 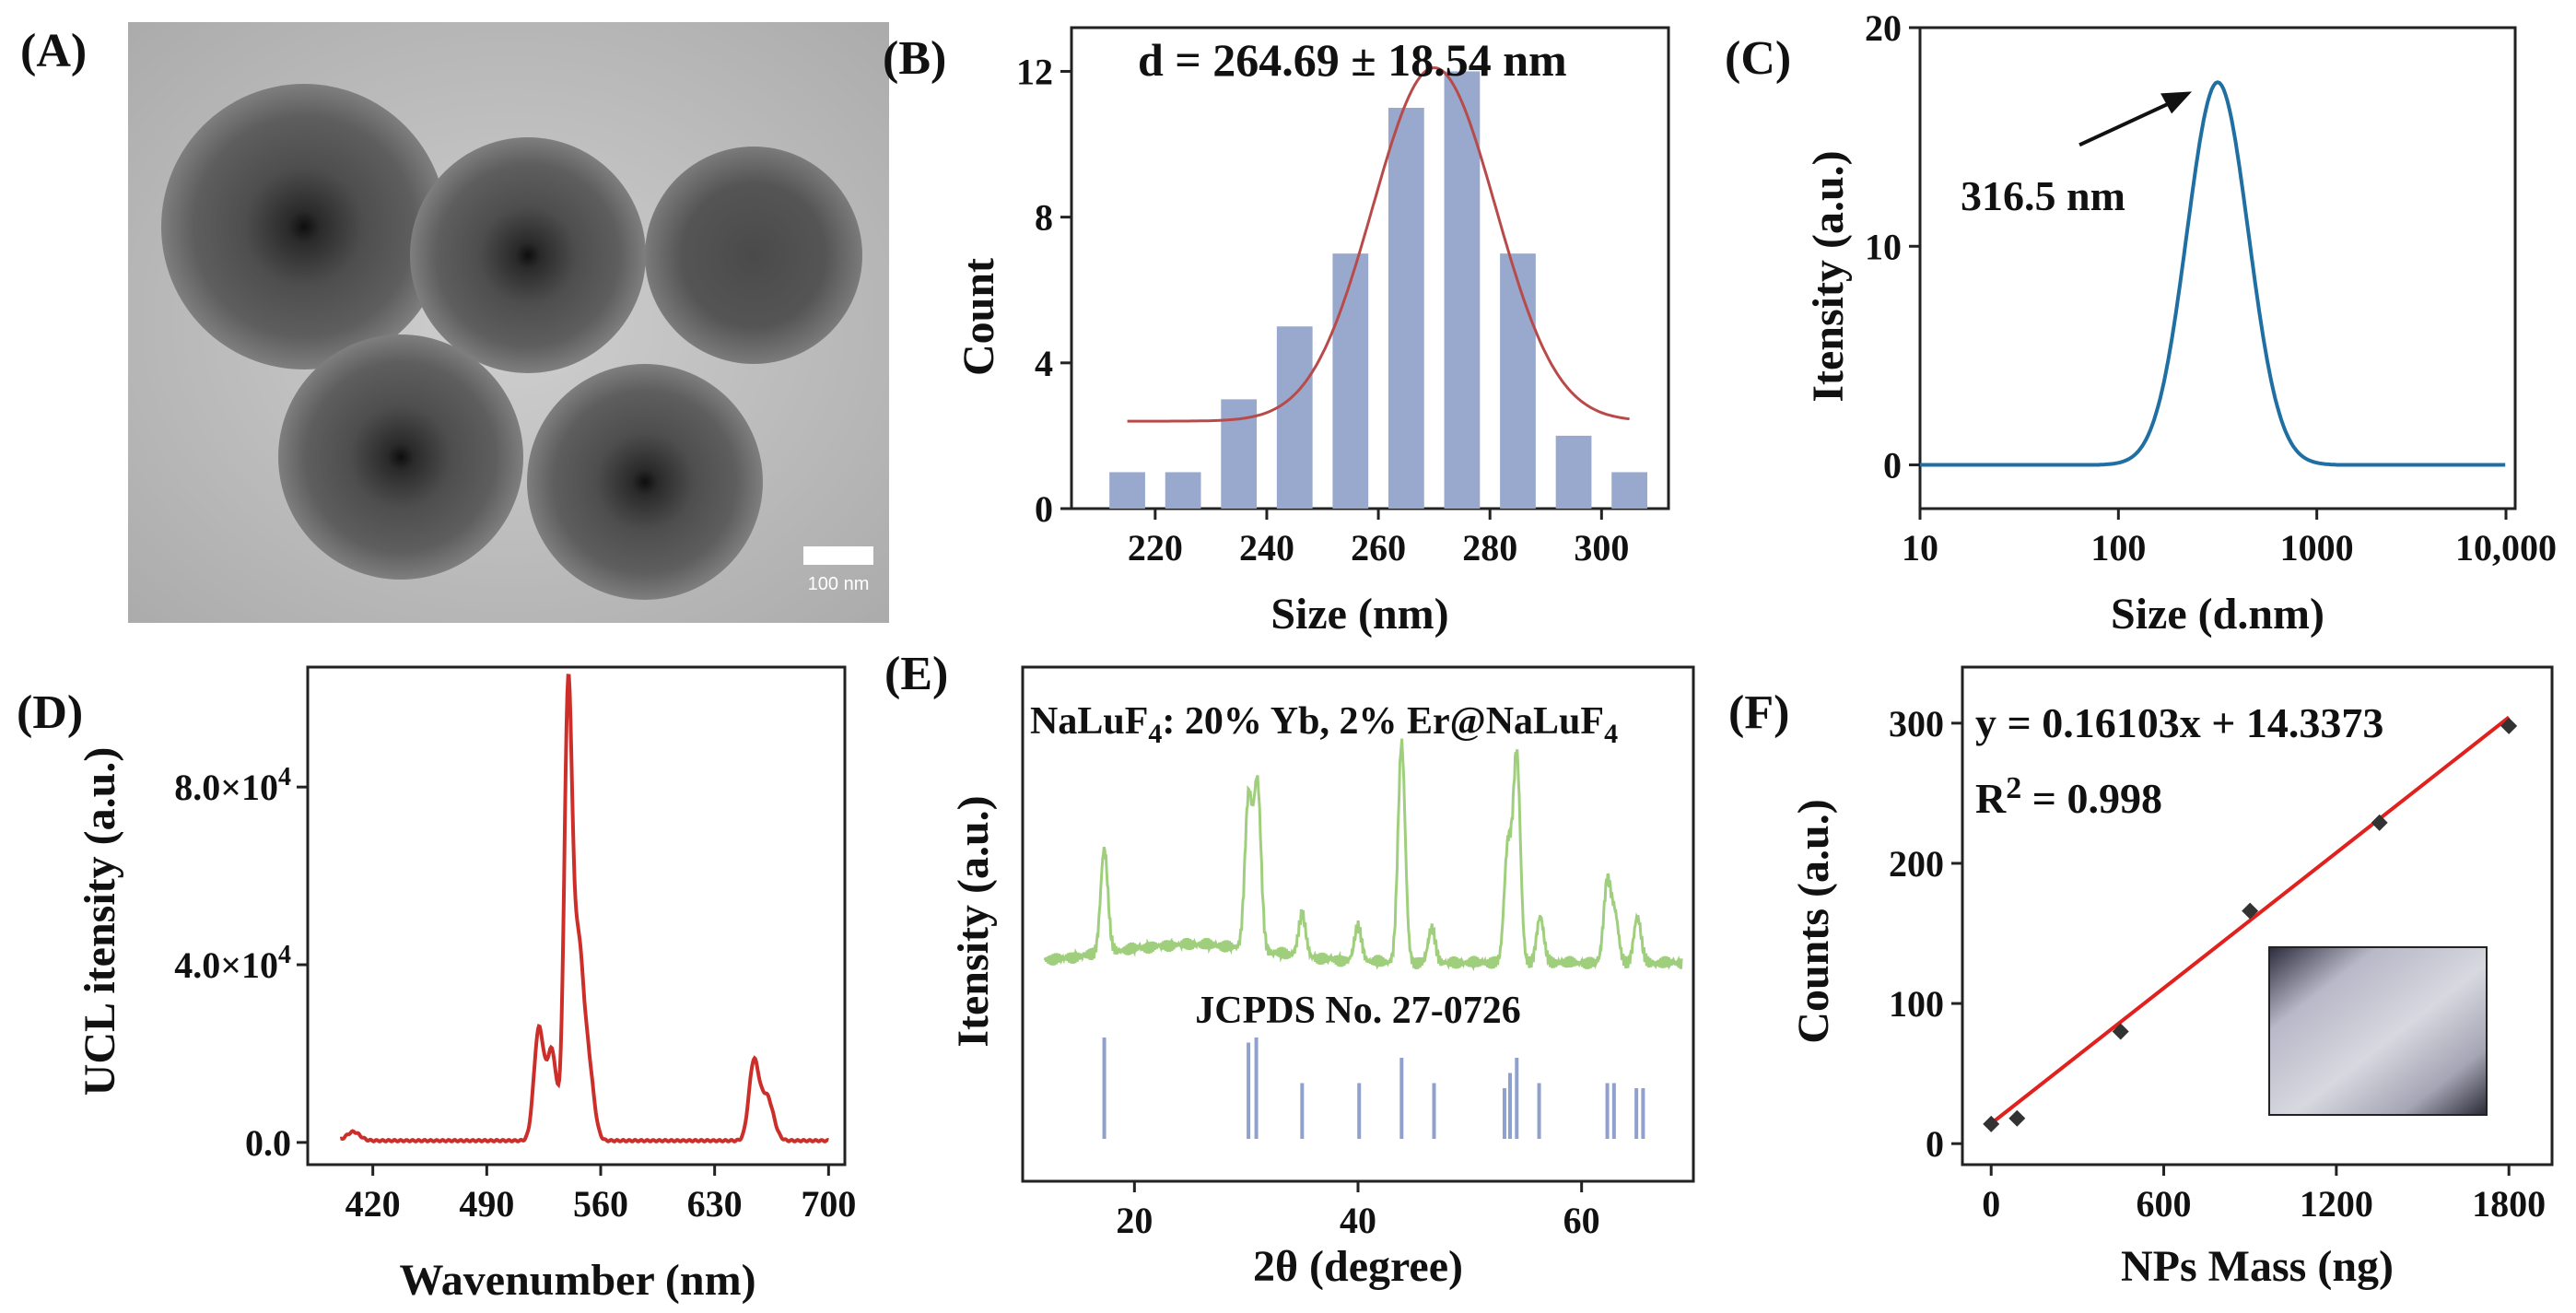 What do you see at coordinates (1324, 724) in the screenshot?
I see `panel-e-sample-label: NaLuF4: 20% Yb, 2% Er@NaLuF4` at bounding box center [1324, 724].